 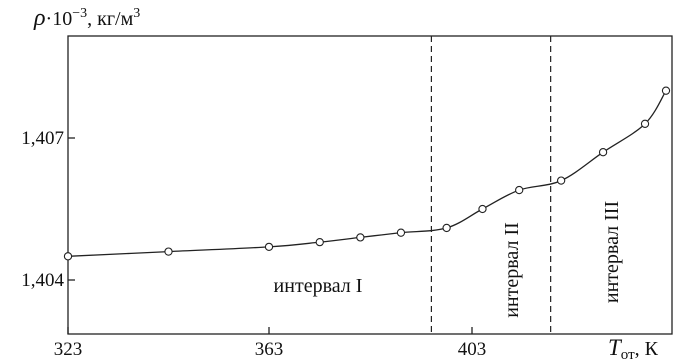 What do you see at coordinates (512, 270) in the screenshot?
I see `interval-label-2: интервал II` at bounding box center [512, 270].